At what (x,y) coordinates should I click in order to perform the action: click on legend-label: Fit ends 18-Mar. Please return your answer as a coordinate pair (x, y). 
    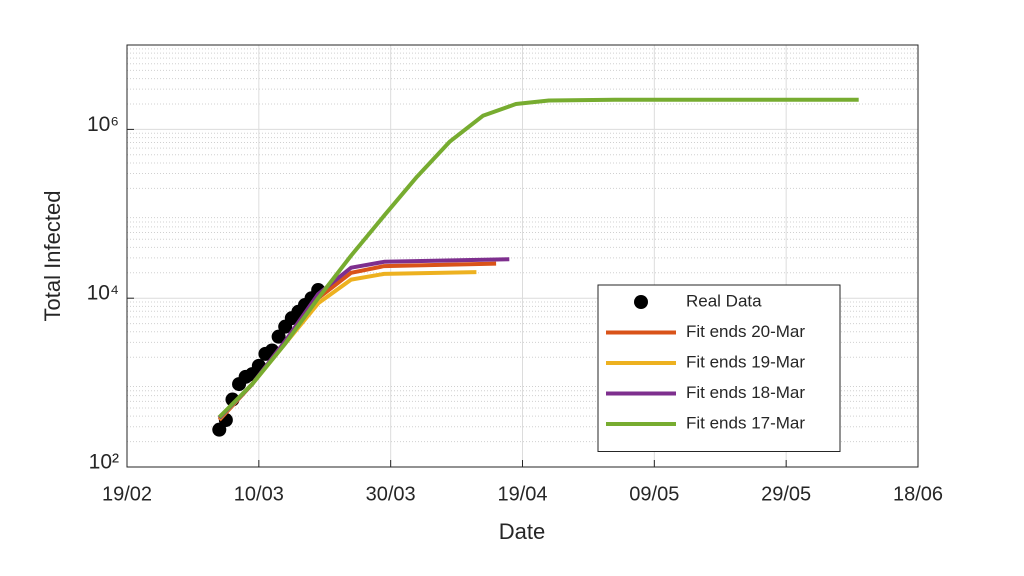
    Looking at the image, I should click on (745, 392).